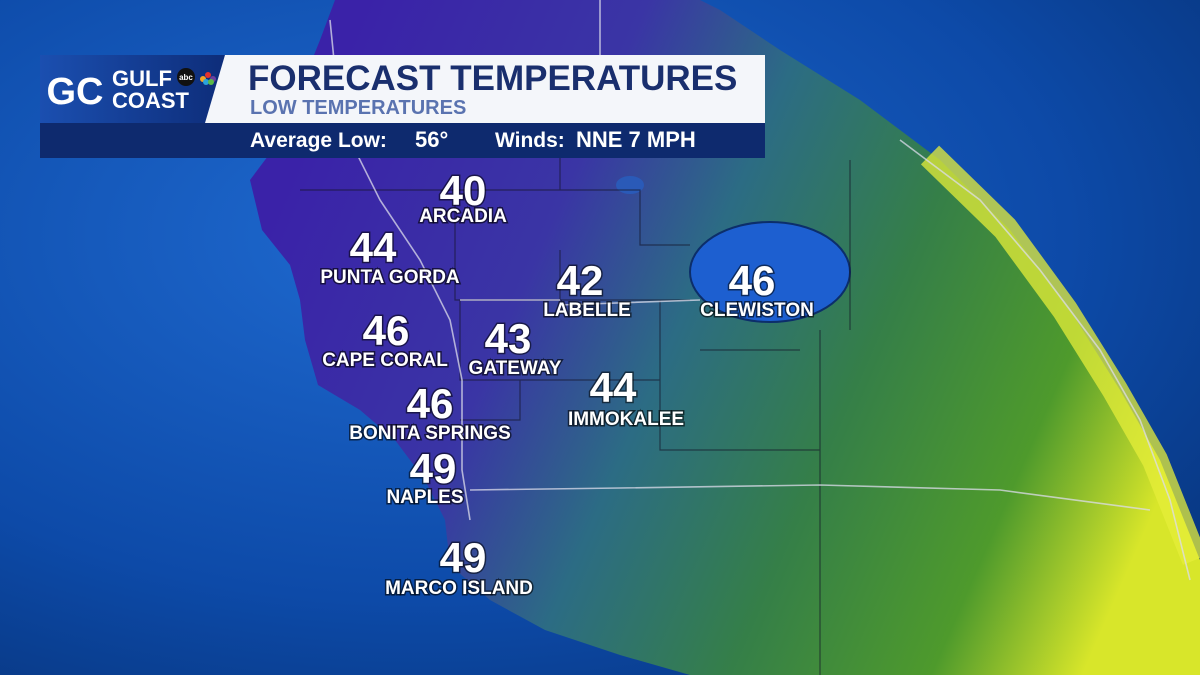 The width and height of the screenshot is (1200, 675). What do you see at coordinates (463, 190) in the screenshot?
I see `temperature: 40` at bounding box center [463, 190].